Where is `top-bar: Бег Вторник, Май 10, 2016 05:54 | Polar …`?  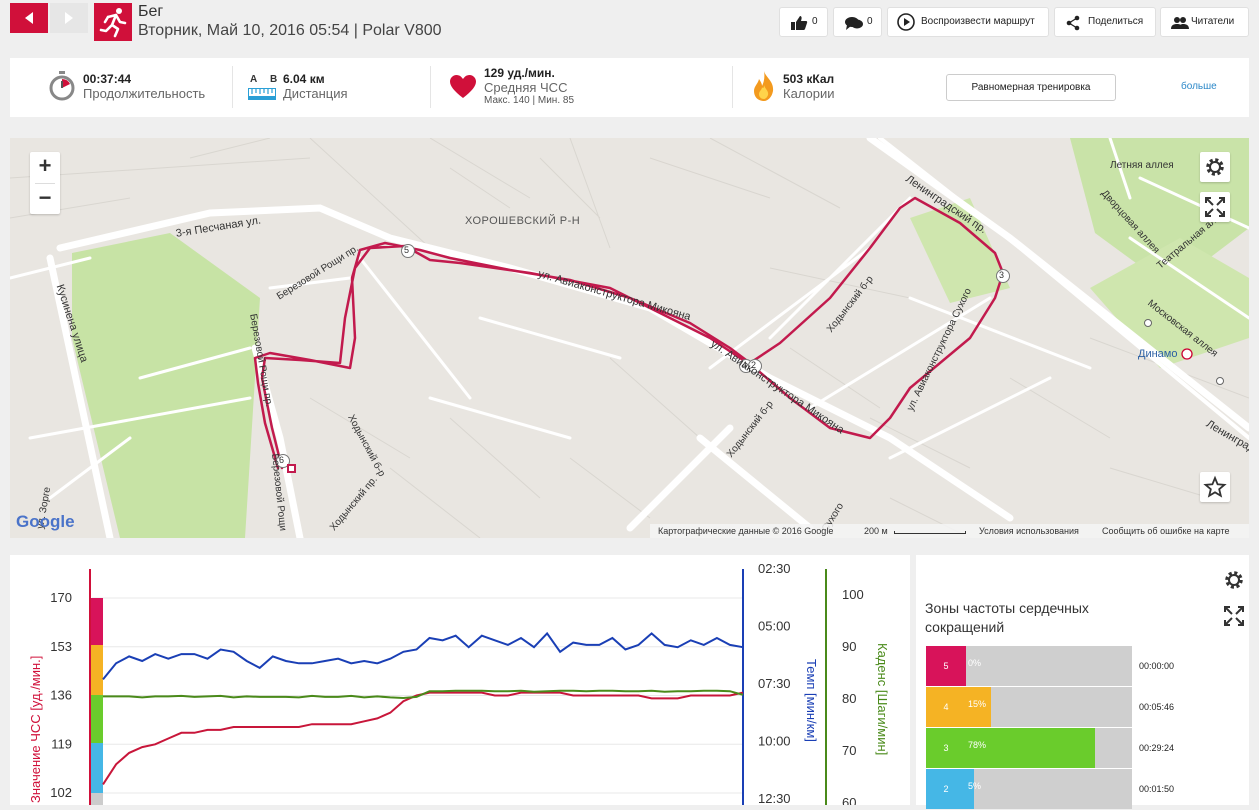 top-bar: Бег Вторник, Май 10, 2016 05:54 | Polar … is located at coordinates (629, 25).